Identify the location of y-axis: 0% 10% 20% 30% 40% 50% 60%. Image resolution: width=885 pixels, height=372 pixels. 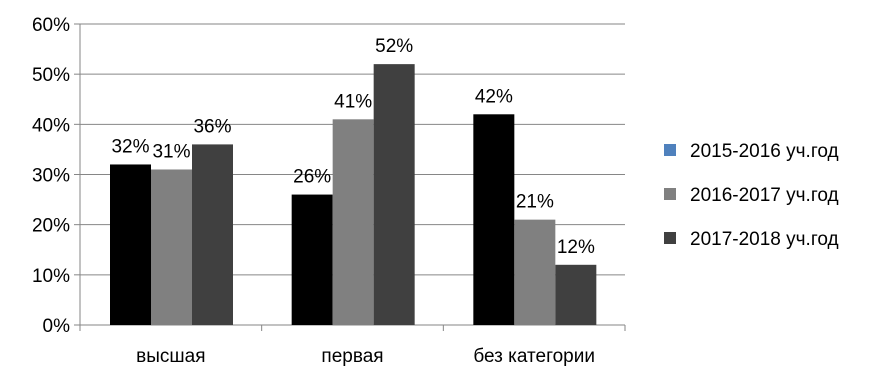
(56, 176).